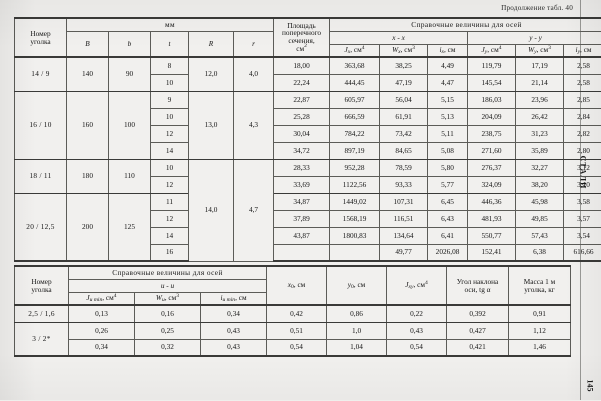 The width and height of the screenshot is (601, 401). Describe the element at coordinates (448, 167) in the screenshot. I see `cell-ix: 5,80` at that location.